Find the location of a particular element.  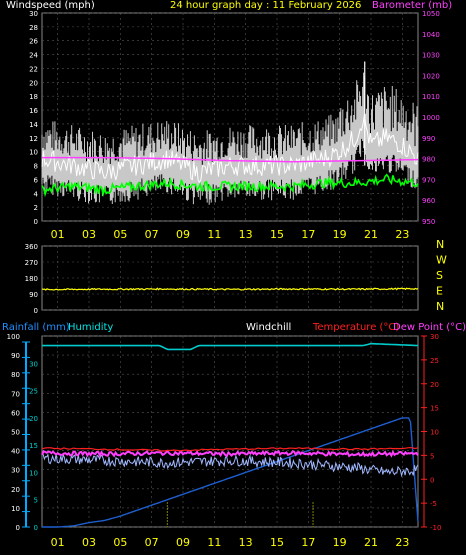

temp-panel-hour-label: 13 is located at coordinates (246, 542).